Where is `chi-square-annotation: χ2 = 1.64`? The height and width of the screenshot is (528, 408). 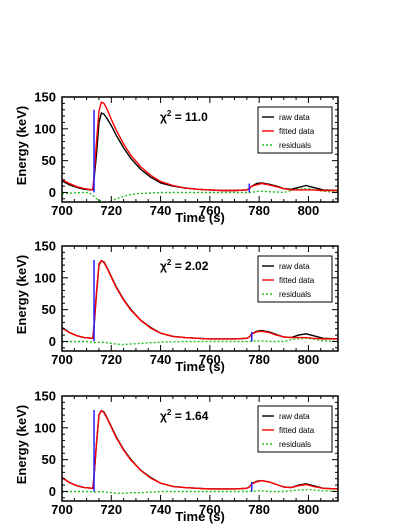 chi-square-annotation: χ2 = 1.64 is located at coordinates (184, 415).